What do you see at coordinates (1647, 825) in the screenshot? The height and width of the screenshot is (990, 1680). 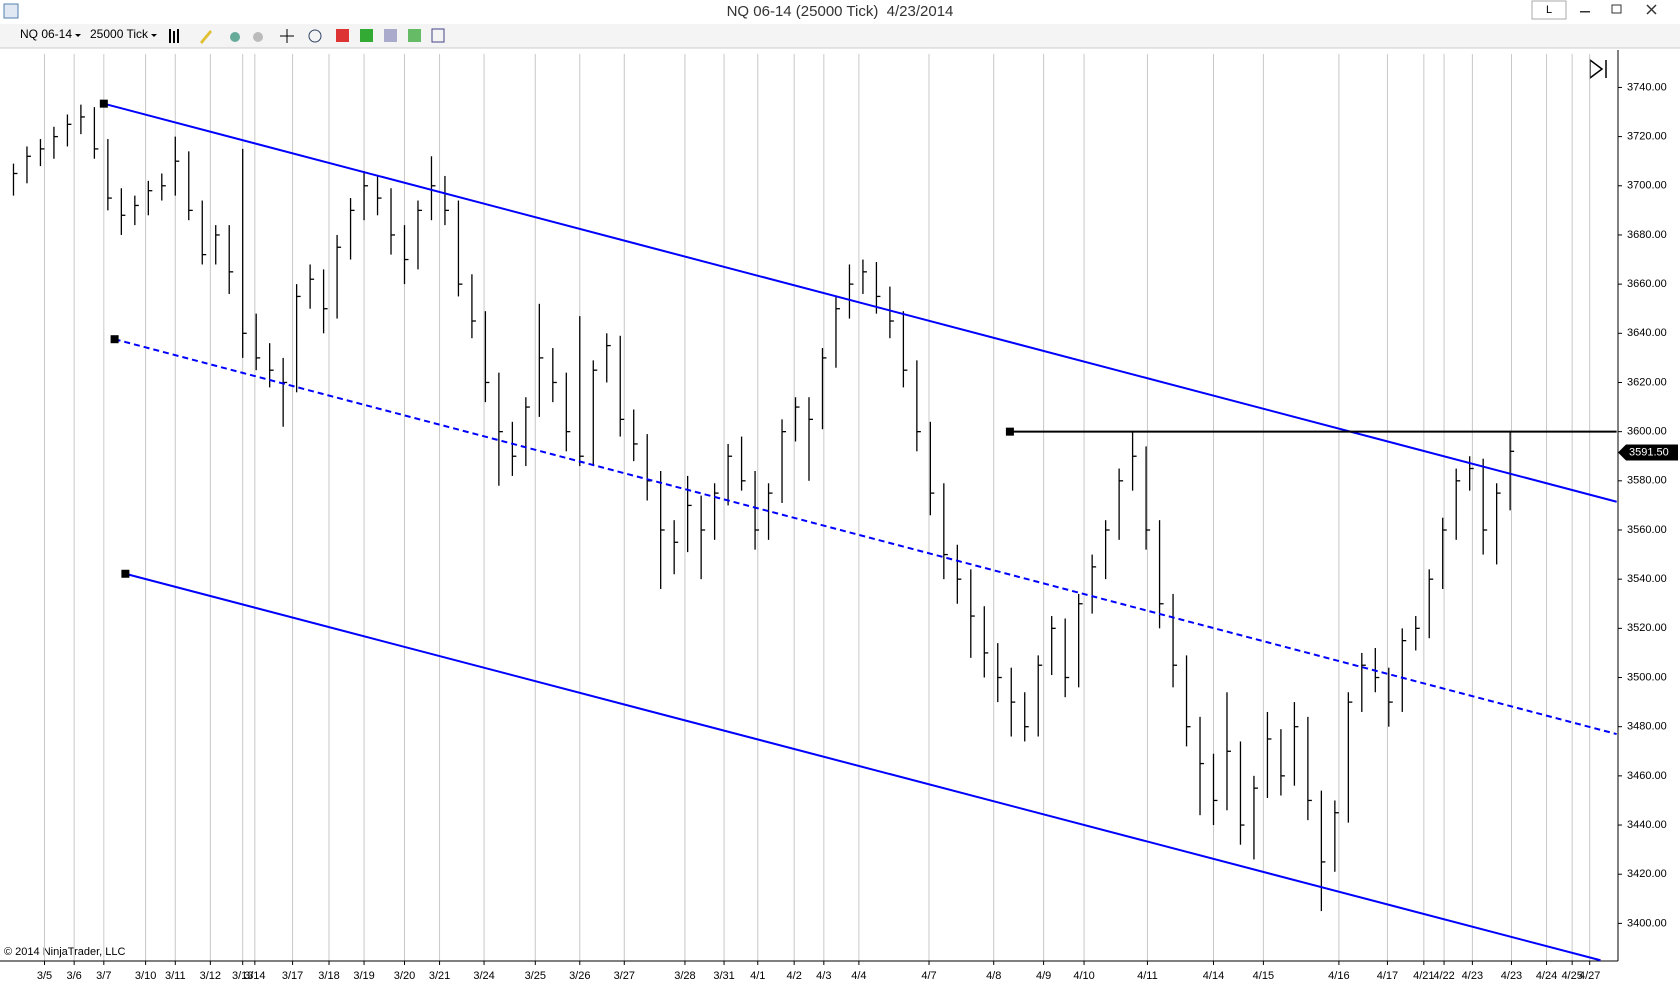 I see `y-tick-label: 3440.00` at bounding box center [1647, 825].